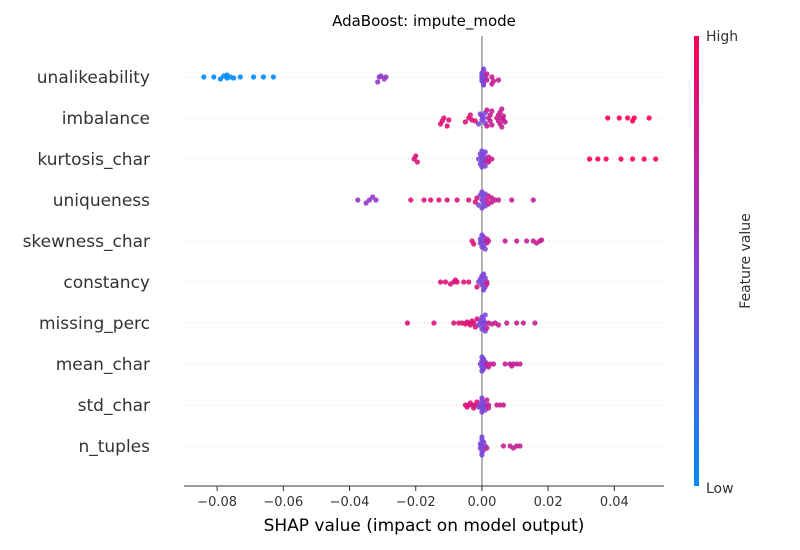 The image size is (800, 550). What do you see at coordinates (696, 261) in the screenshot?
I see `colorbar` at bounding box center [696, 261].